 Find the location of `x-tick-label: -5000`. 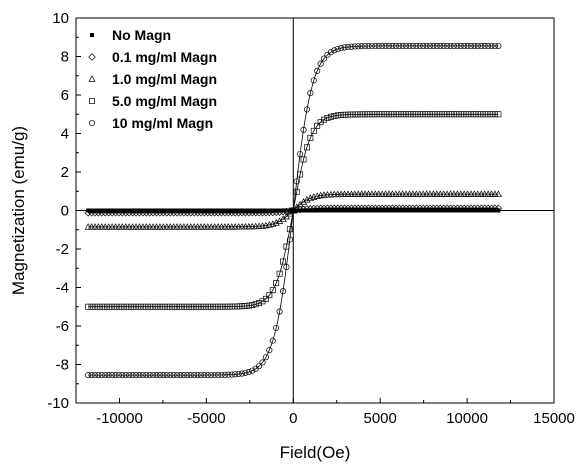

x-tick-label: -5000 is located at coordinates (206, 418).